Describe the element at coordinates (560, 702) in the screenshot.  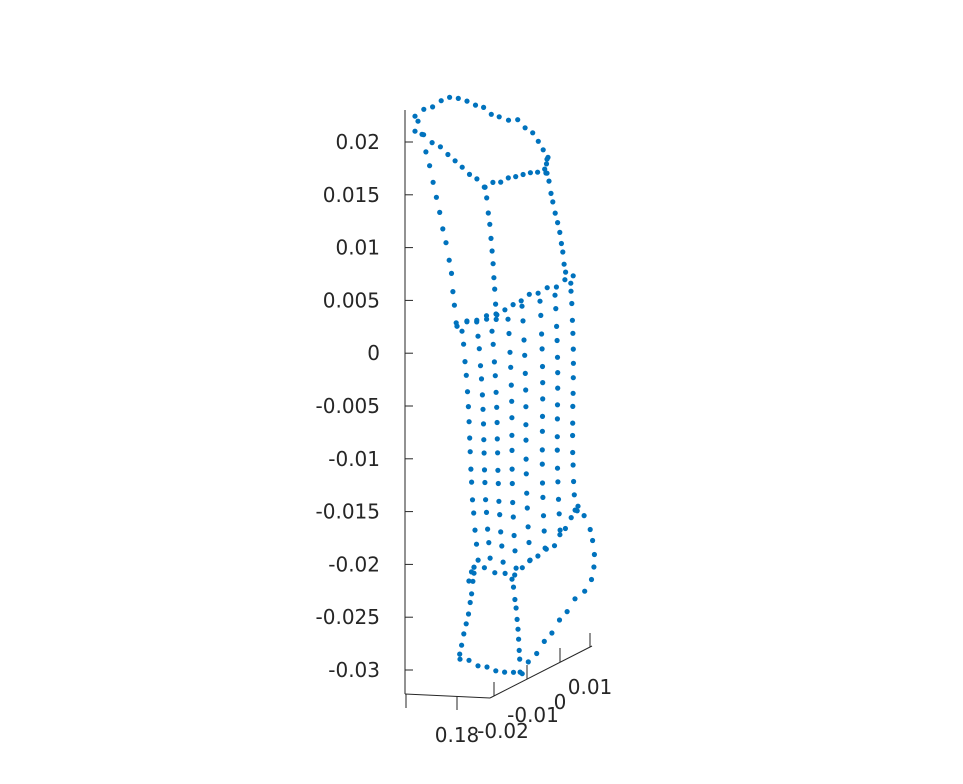
I see `y-tick-label: 0` at that location.